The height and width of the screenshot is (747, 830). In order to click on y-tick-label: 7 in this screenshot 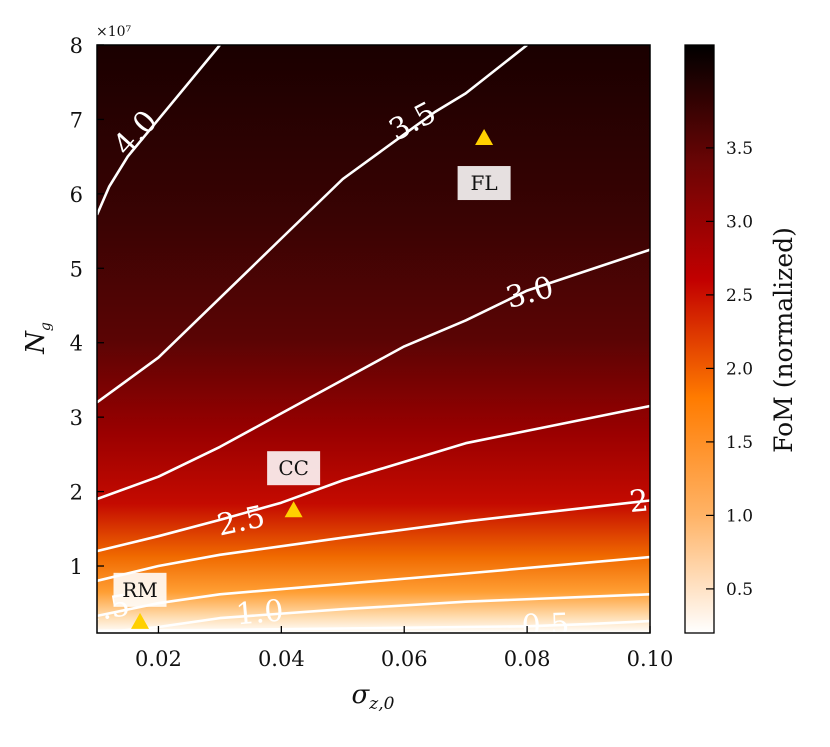, I will do `click(76, 120)`.